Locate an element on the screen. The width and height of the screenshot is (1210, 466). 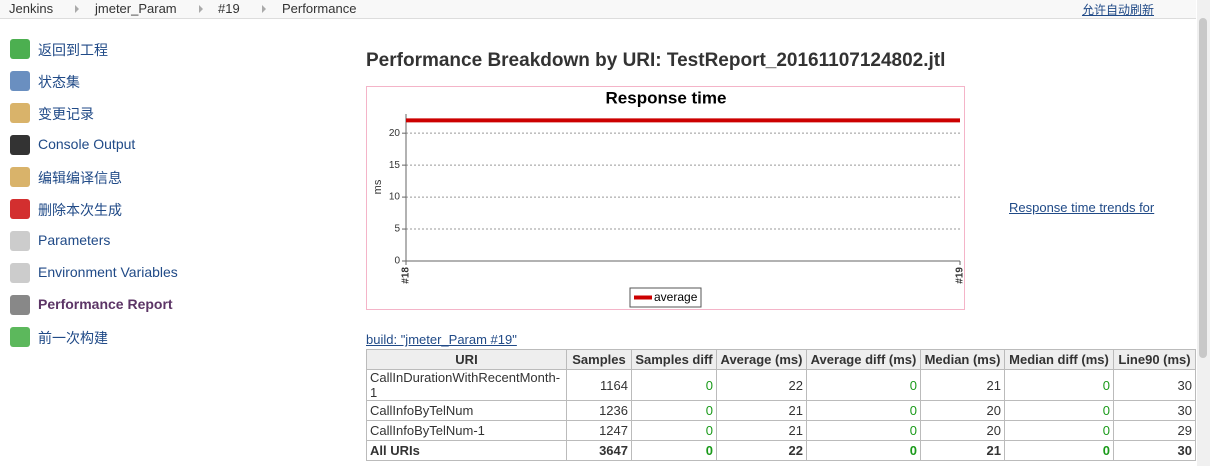
column-header: Average diff (ms) is located at coordinates (863, 359).